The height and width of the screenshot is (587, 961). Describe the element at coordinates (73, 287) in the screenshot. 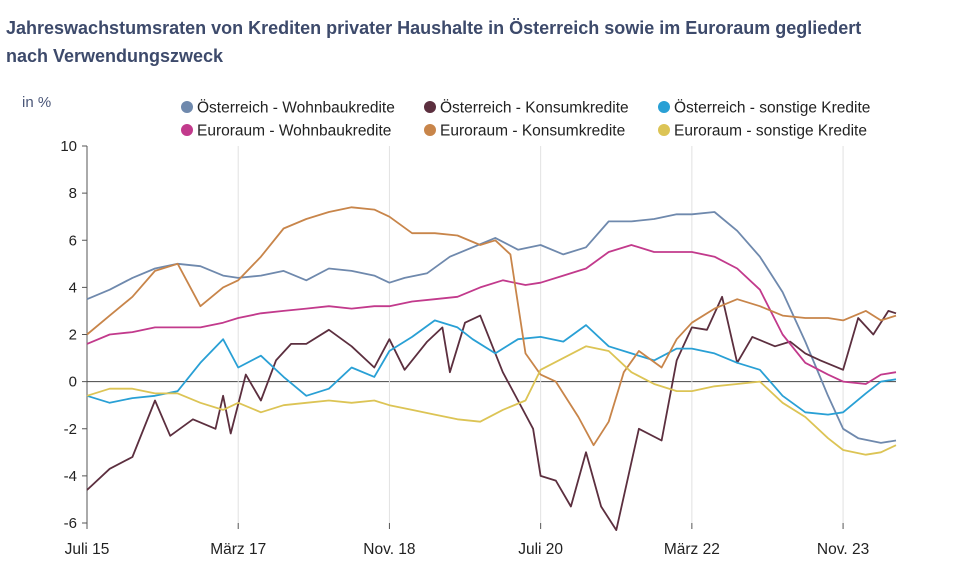

I see `y-tick-label: 4` at that location.